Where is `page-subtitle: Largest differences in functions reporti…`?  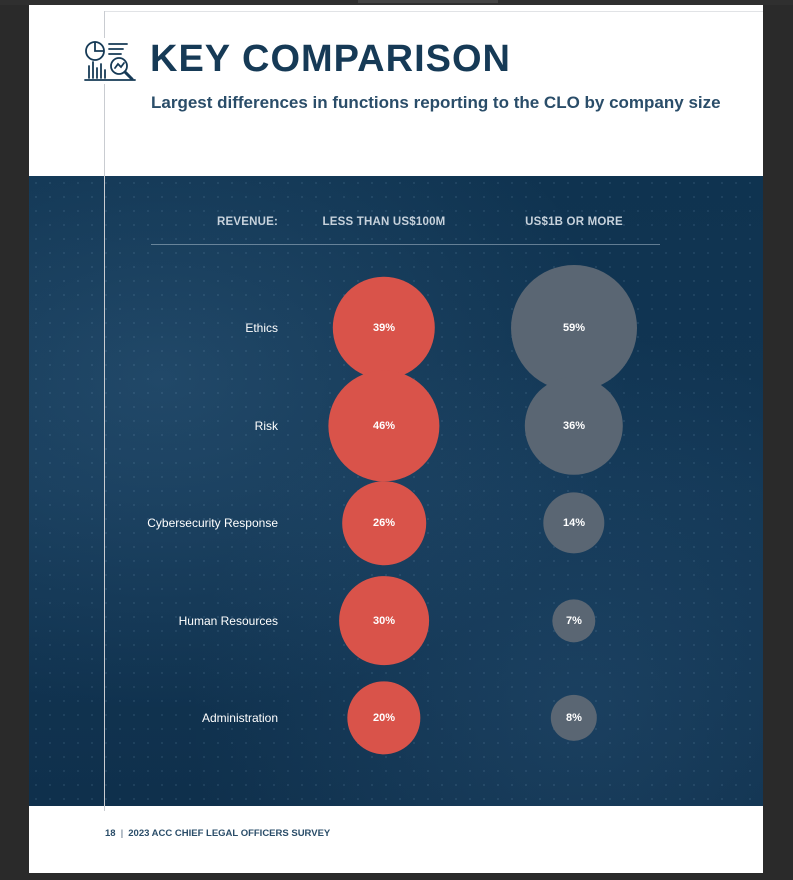 page-subtitle: Largest differences in functions reporti… is located at coordinates (436, 102).